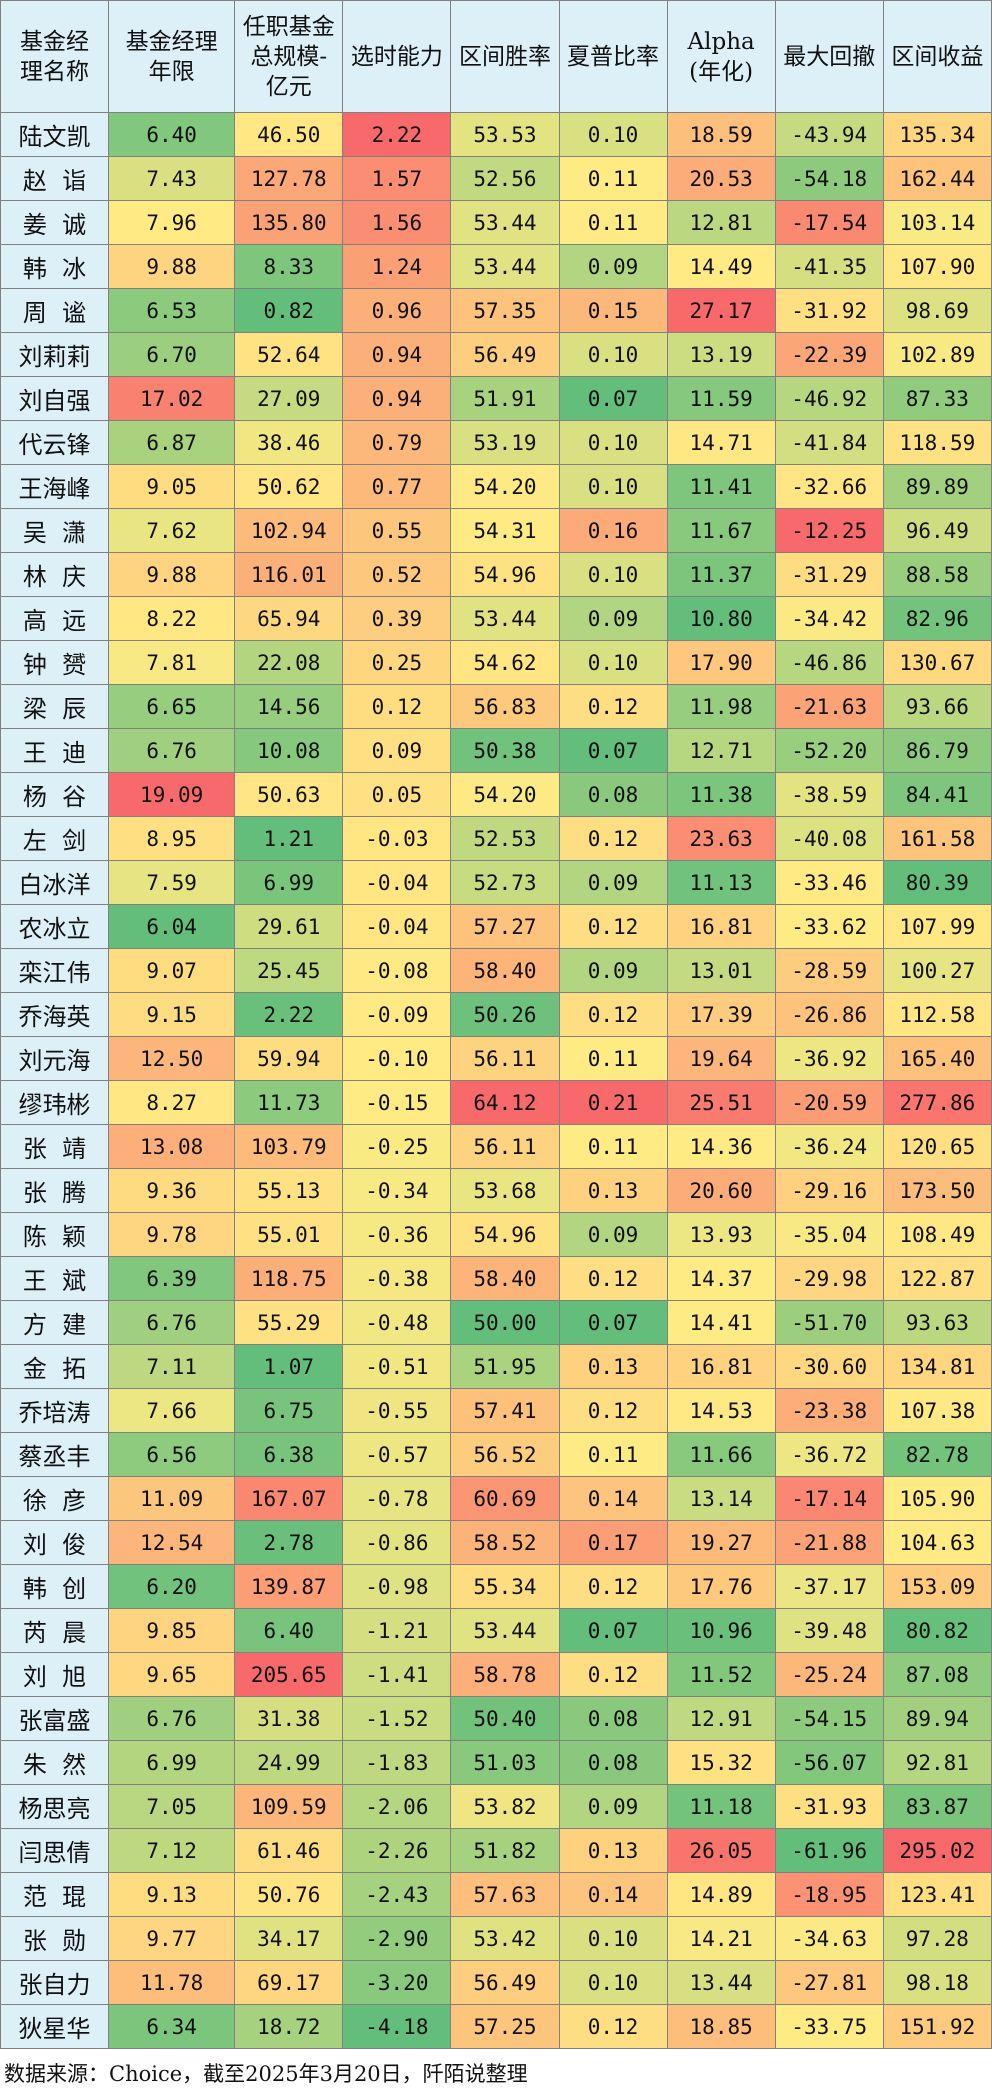  Describe the element at coordinates (397, 1542) in the screenshot. I see `value-cell: -0.86` at that location.